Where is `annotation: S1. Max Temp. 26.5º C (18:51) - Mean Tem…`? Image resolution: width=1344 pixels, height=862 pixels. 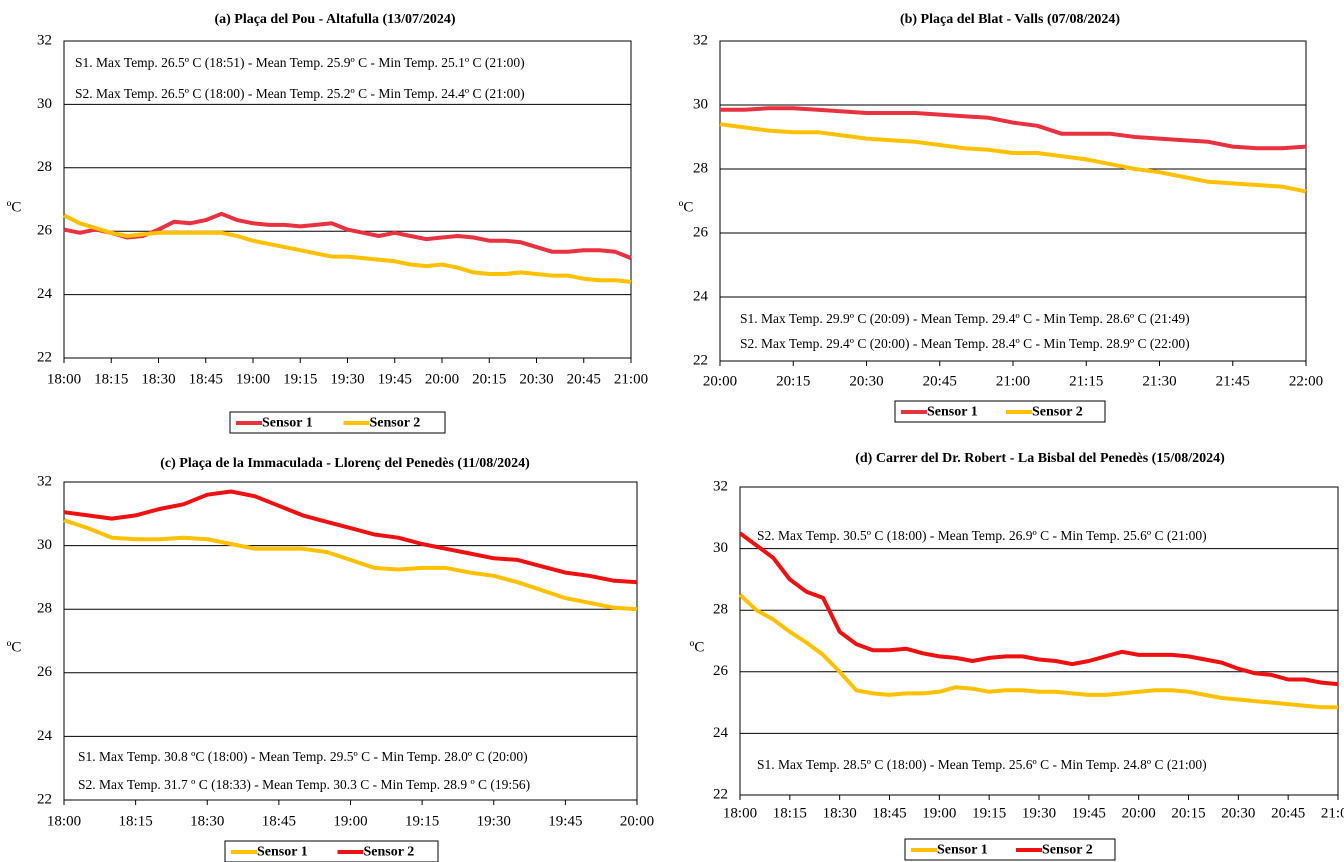
annotation: S1. Max Temp. 26.5º C (18:51) - Mean Tem… is located at coordinates (300, 62).